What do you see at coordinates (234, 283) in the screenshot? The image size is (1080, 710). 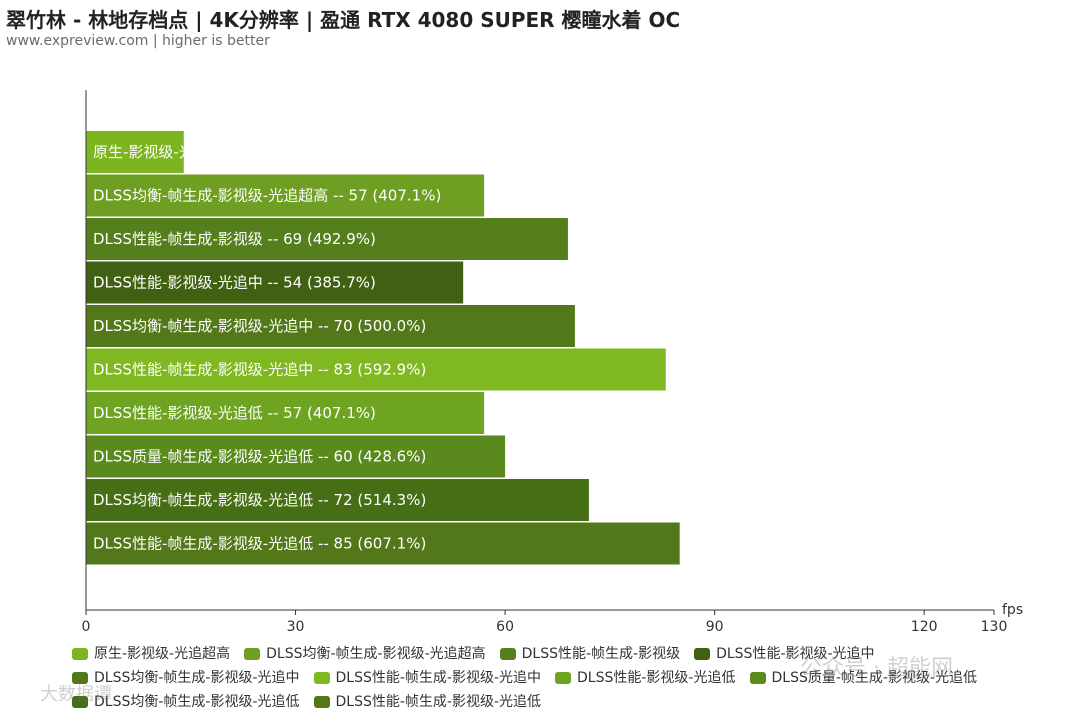 I see `bar-data-label: DLSS性能-影视级-光追中 -- 54 (385.7%)` at bounding box center [234, 283].